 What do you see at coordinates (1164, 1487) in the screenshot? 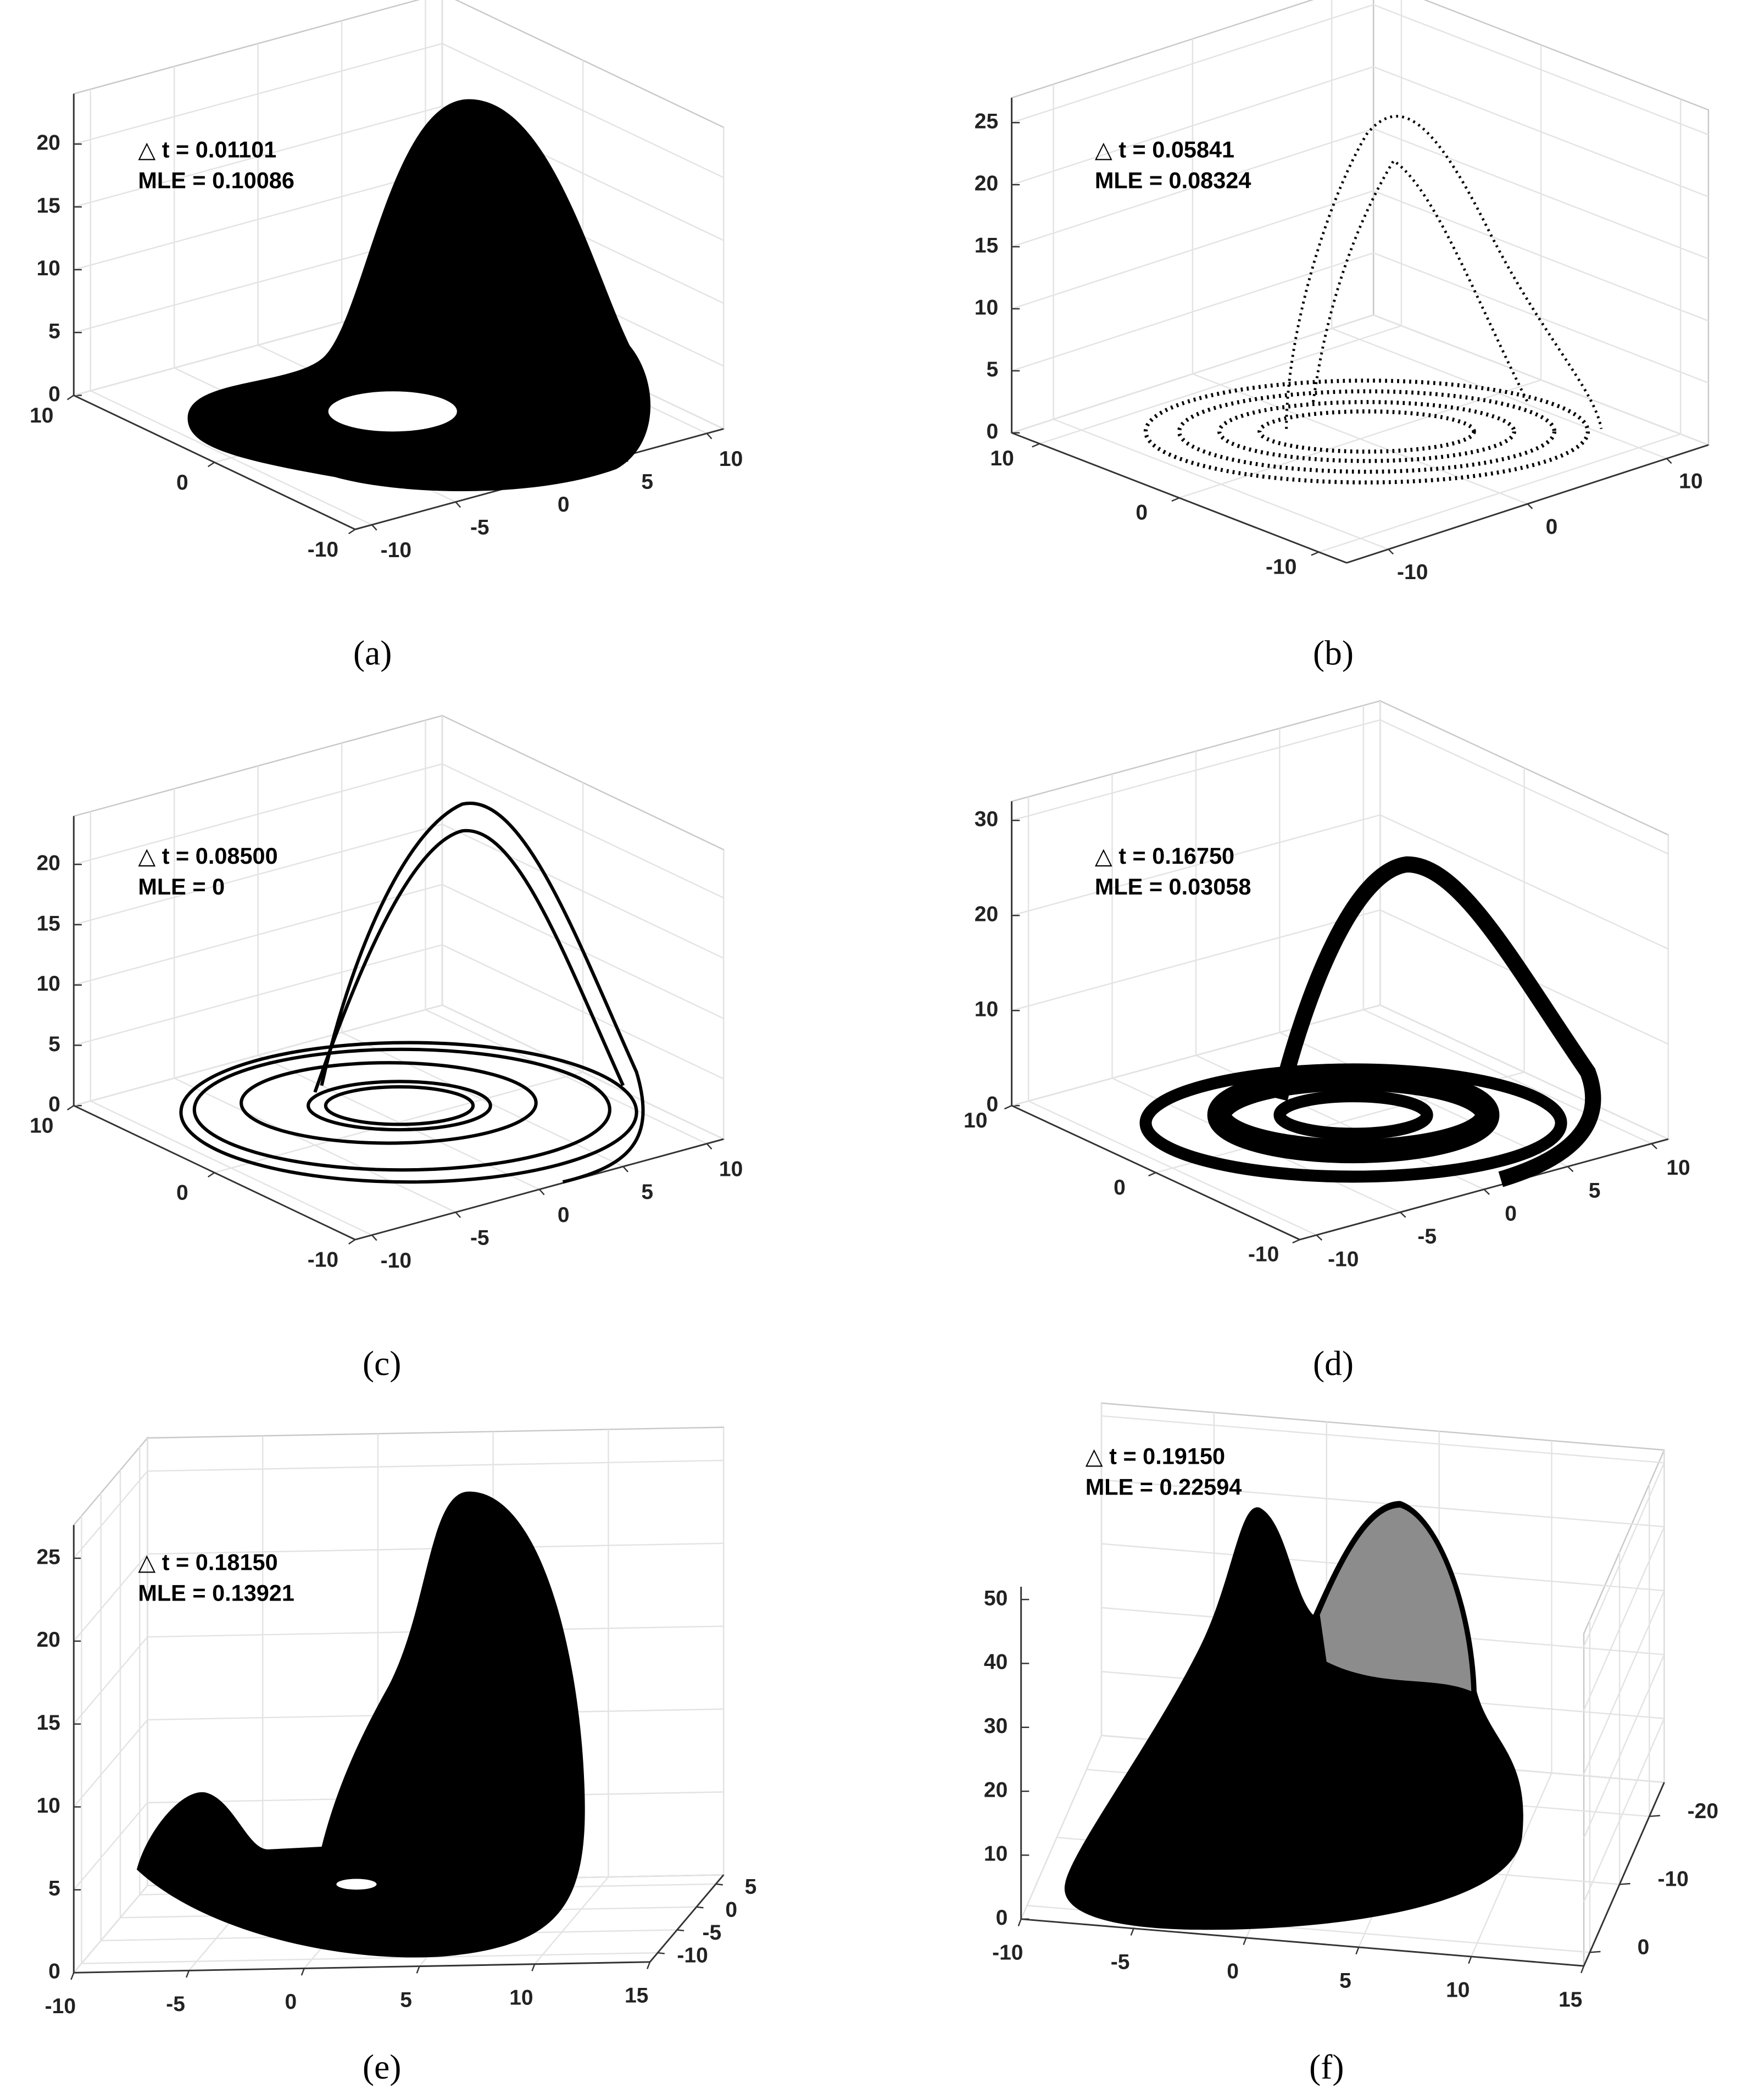
I see `annotation: MLE = 0.22594` at bounding box center [1164, 1487].